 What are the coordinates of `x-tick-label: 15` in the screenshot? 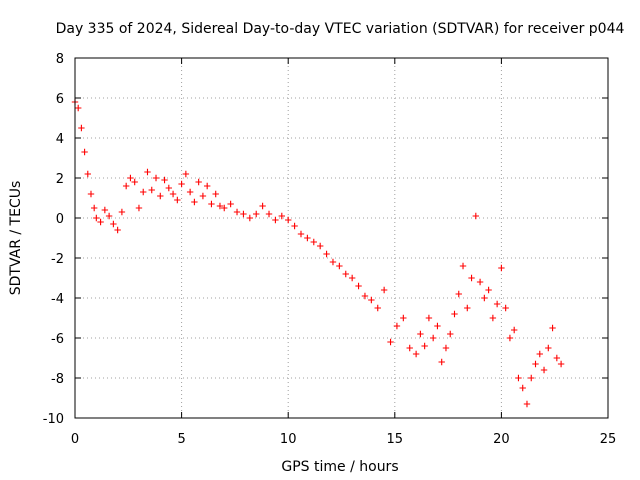 It's located at (395, 439).